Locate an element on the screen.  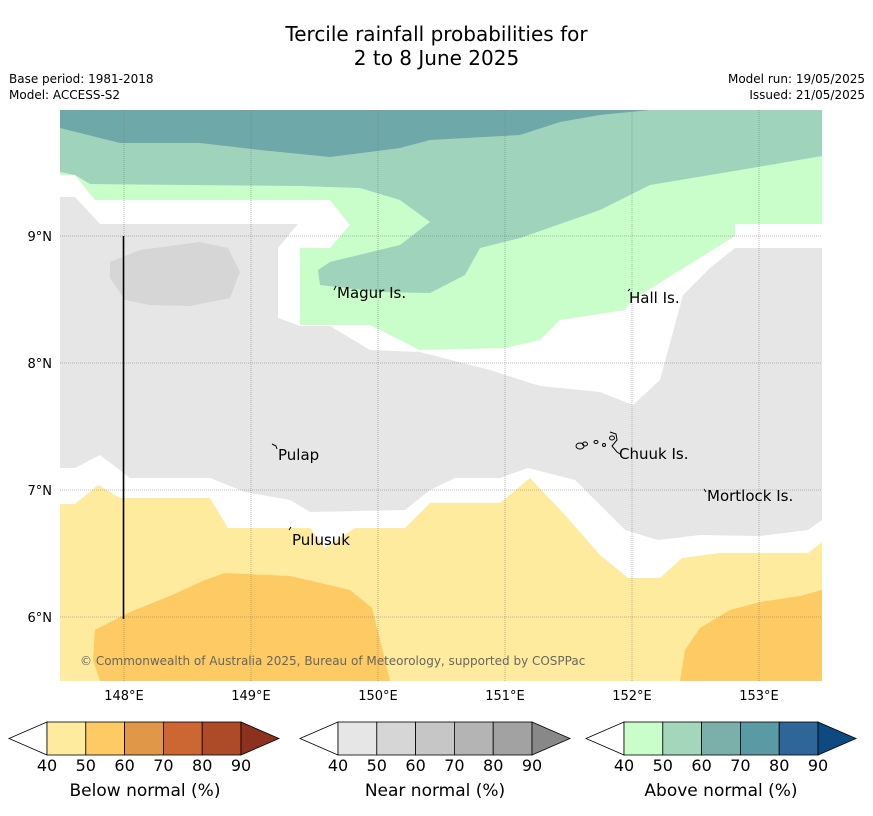
x-tick-149: 149°E is located at coordinates (251, 696).